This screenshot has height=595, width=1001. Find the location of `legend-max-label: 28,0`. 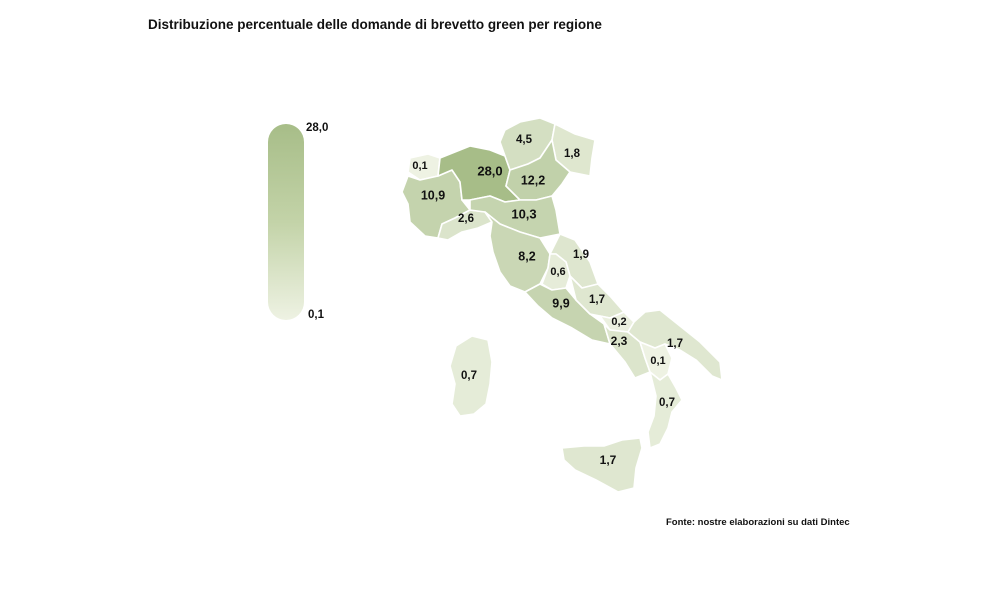

legend-max-label: 28,0 is located at coordinates (317, 128).